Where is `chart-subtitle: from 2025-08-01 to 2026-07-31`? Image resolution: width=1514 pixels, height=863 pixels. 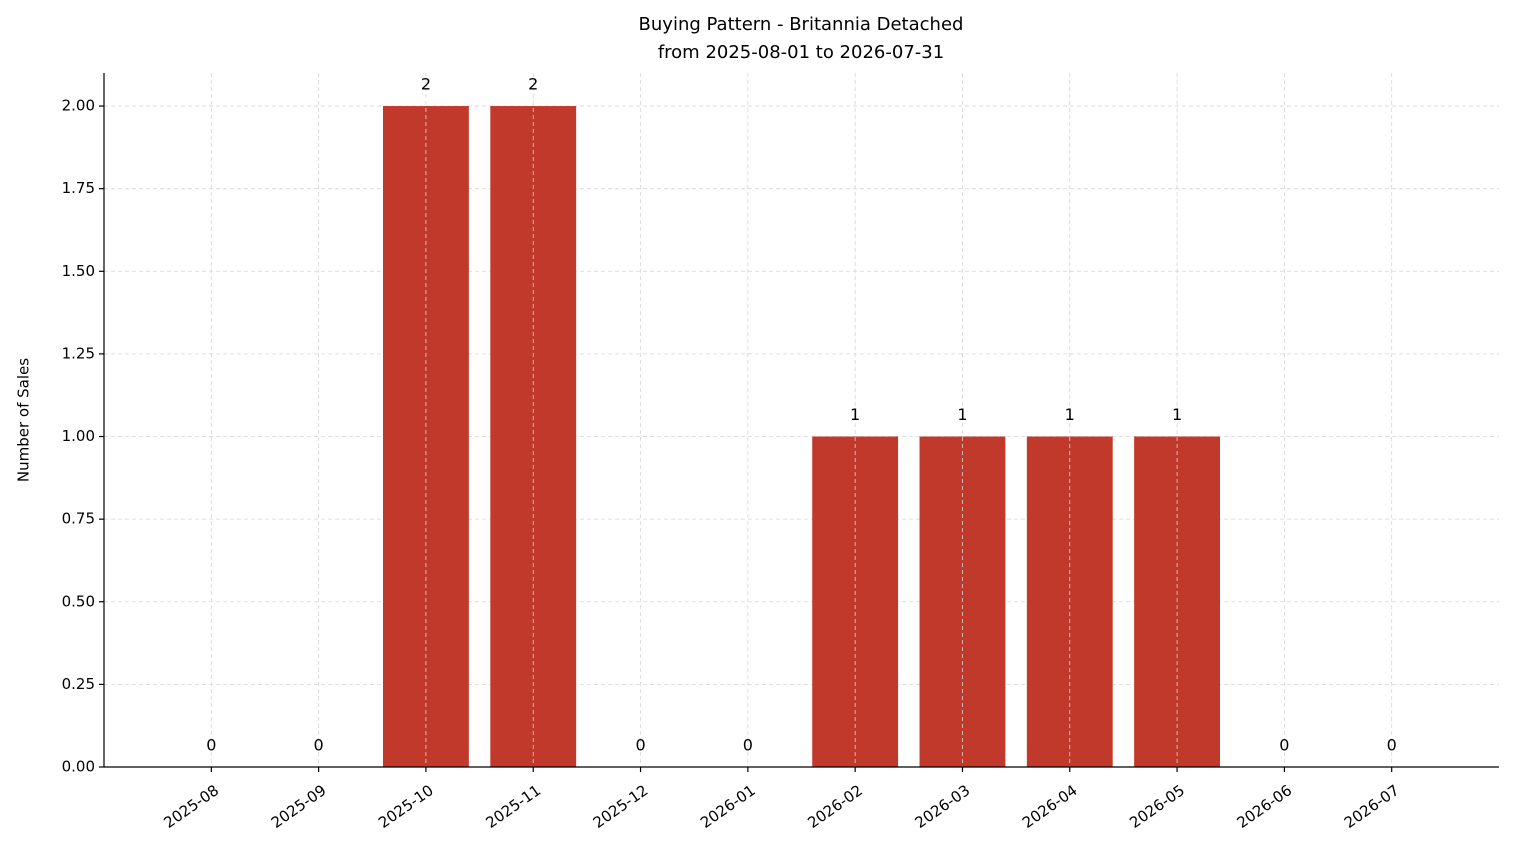 chart-subtitle: from 2025-08-01 to 2026-07-31 is located at coordinates (801, 52).